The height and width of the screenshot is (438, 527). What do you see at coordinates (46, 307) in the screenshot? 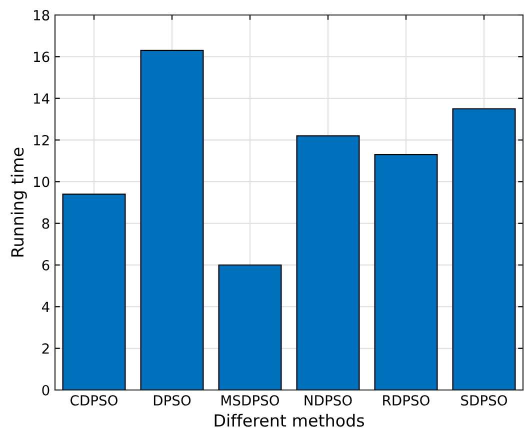
I see `y-tick-label: 4` at bounding box center [46, 307].